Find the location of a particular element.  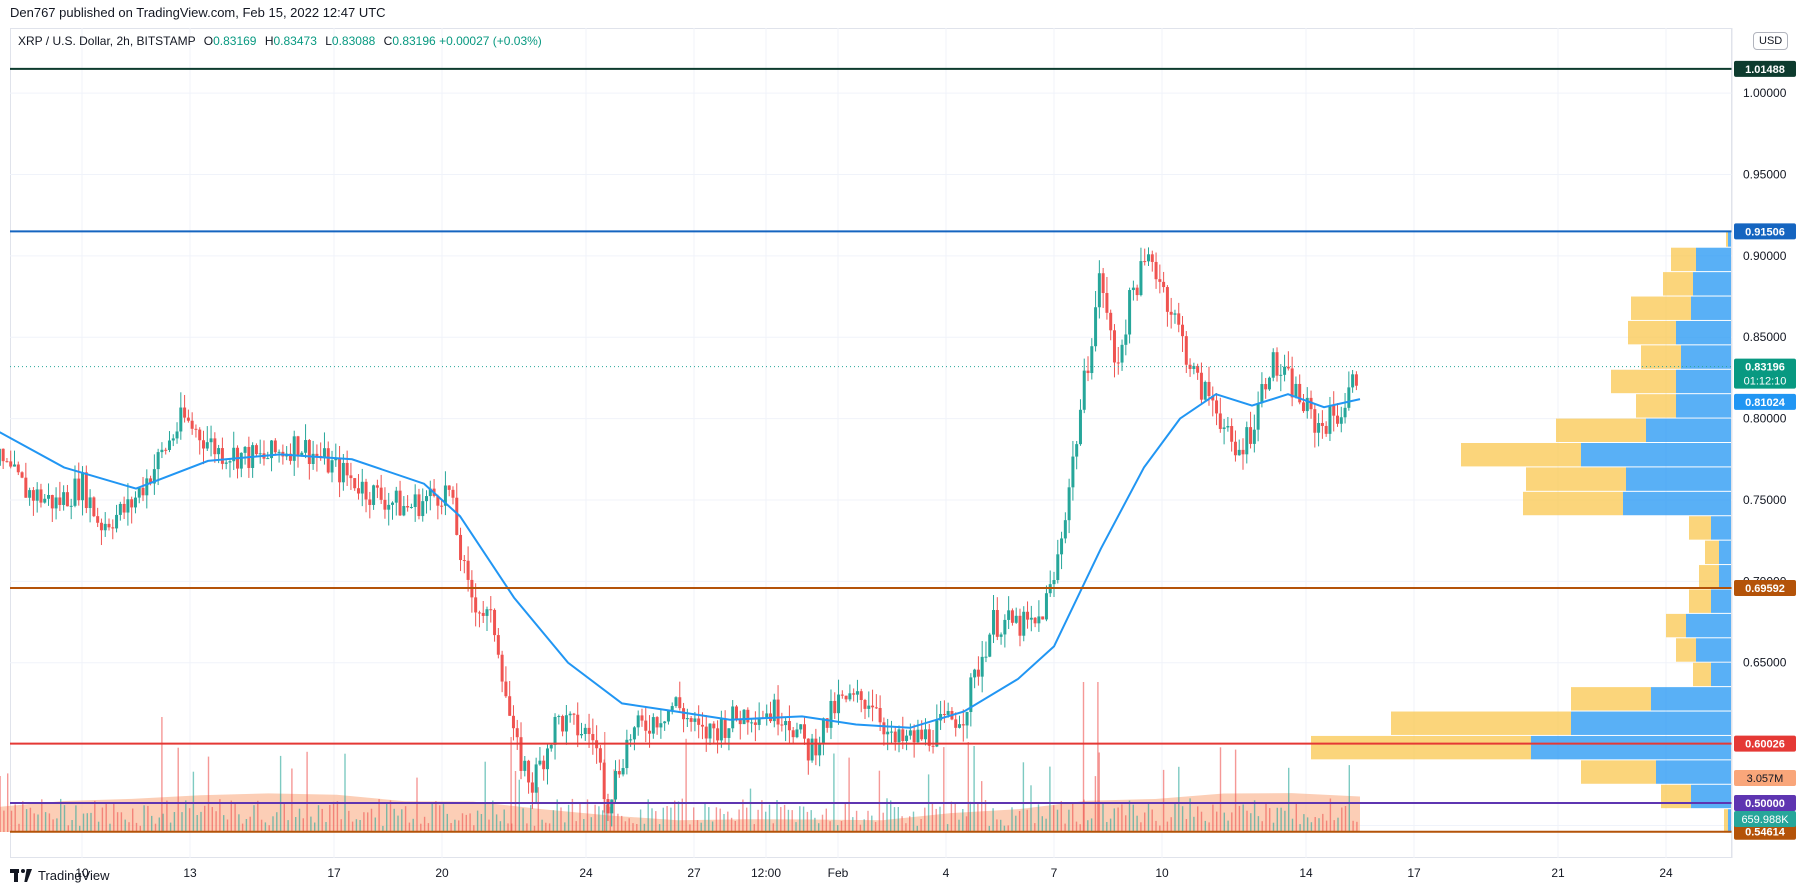

level-badge-label: 0.91506 is located at coordinates (1765, 232).